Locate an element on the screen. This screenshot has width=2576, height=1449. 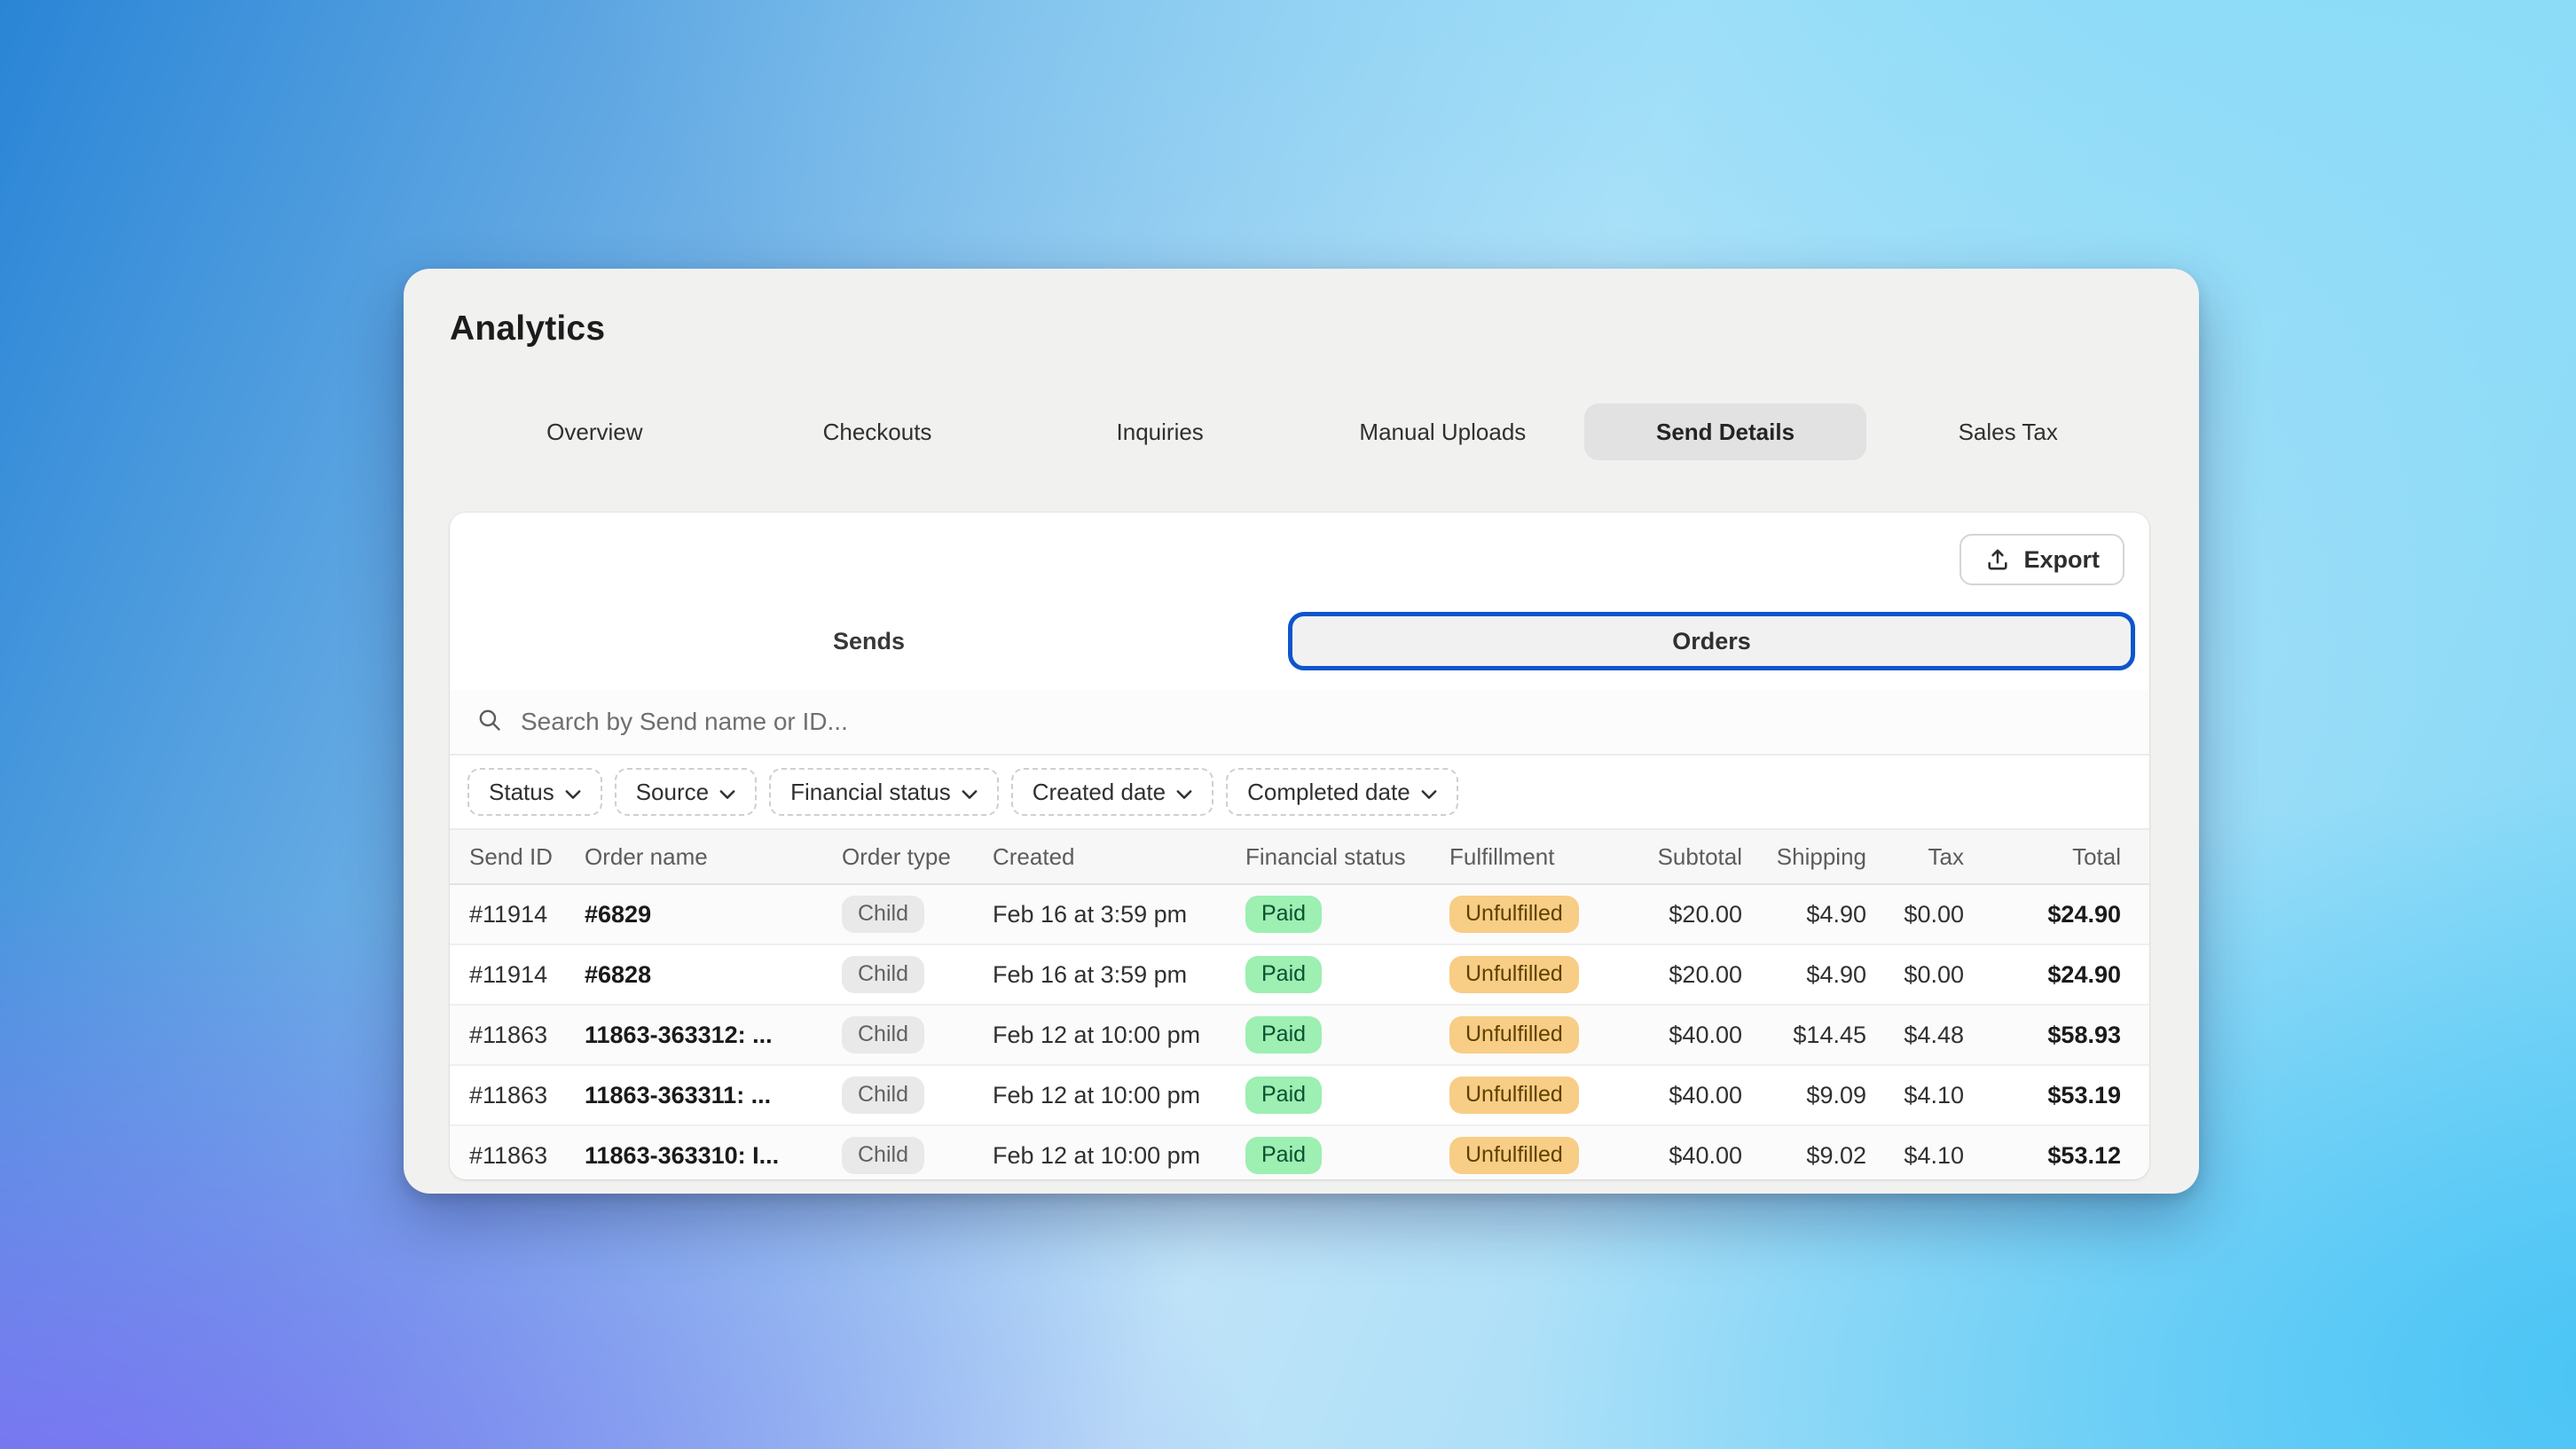
filter-completed-date-label: Completed date is located at coordinates (1328, 791).